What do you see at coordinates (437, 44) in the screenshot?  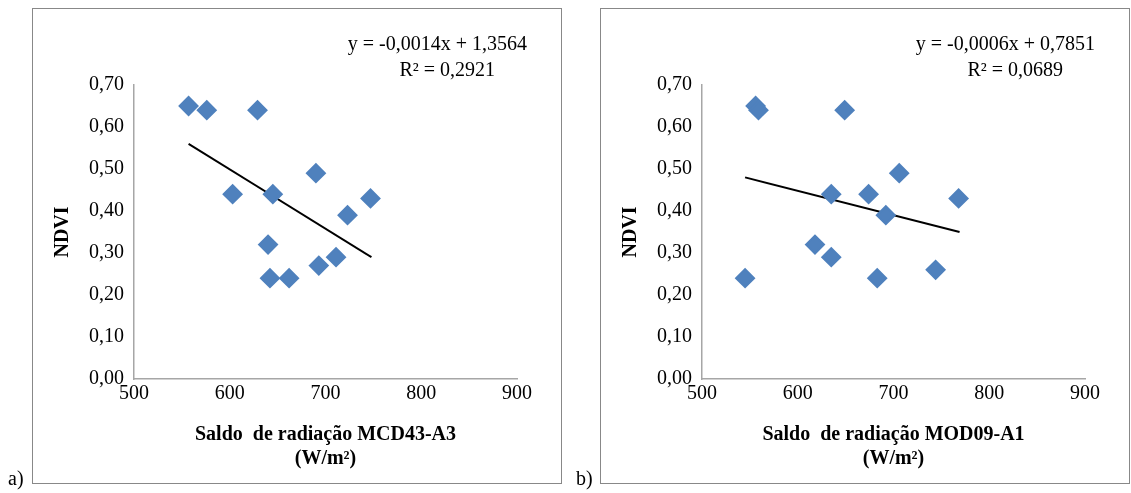 I see `text: y = -0,0014x + 1,3564` at bounding box center [437, 44].